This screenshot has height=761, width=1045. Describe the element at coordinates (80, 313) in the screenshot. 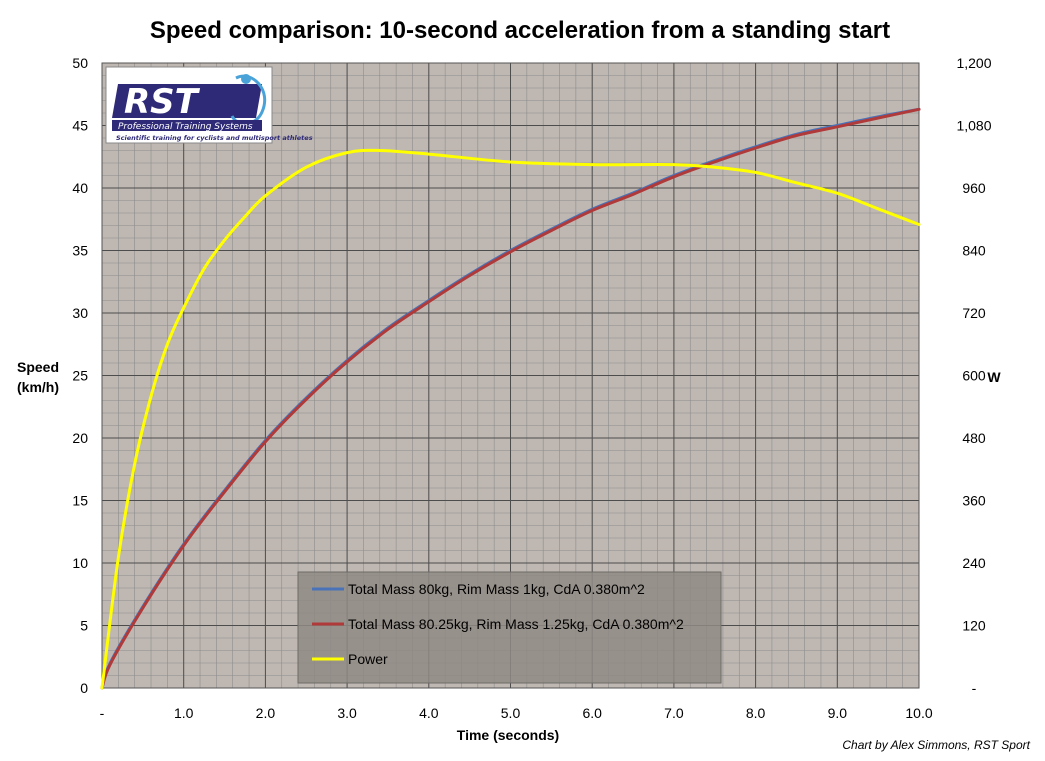

I see `y-tick-label: 30` at that location.